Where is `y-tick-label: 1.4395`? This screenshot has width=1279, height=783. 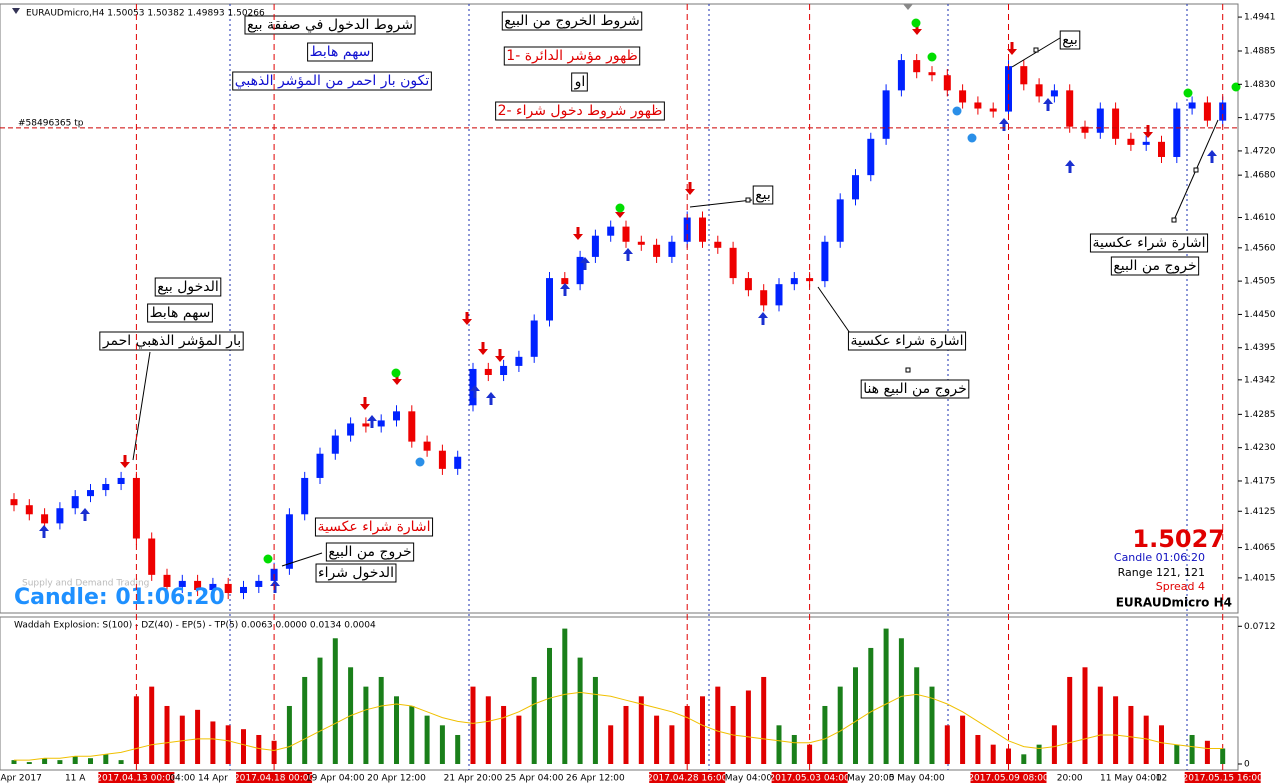 y-tick-label: 1.4395 is located at coordinates (1260, 348).